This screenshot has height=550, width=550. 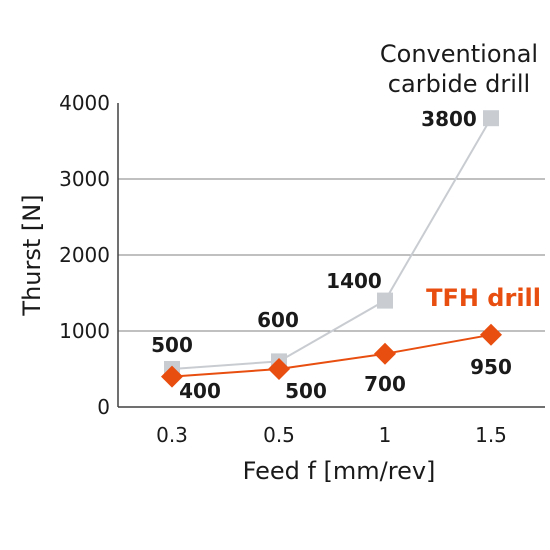 What do you see at coordinates (459, 54) in the screenshot?
I see `series-name-conventional-line1: Conventional` at bounding box center [459, 54].